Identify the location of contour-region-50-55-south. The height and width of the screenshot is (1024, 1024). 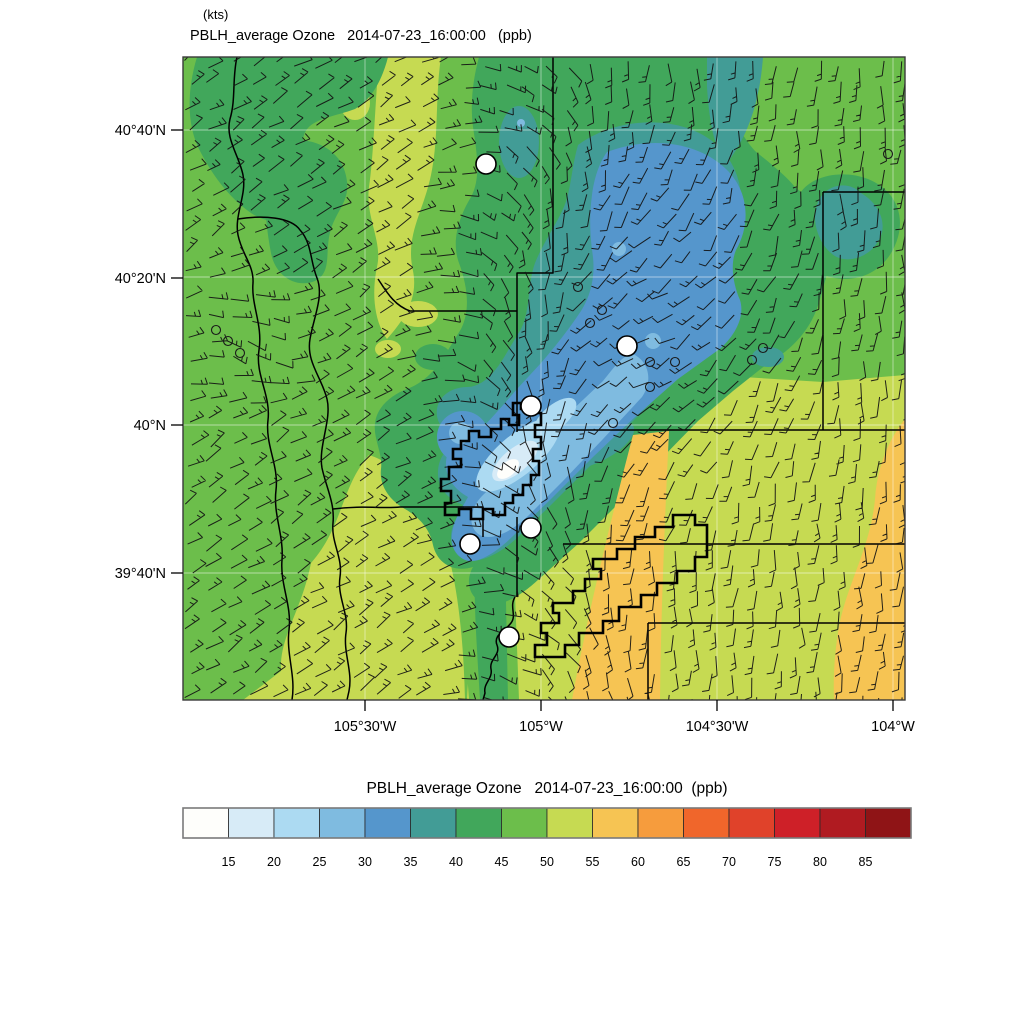
(686, 537).